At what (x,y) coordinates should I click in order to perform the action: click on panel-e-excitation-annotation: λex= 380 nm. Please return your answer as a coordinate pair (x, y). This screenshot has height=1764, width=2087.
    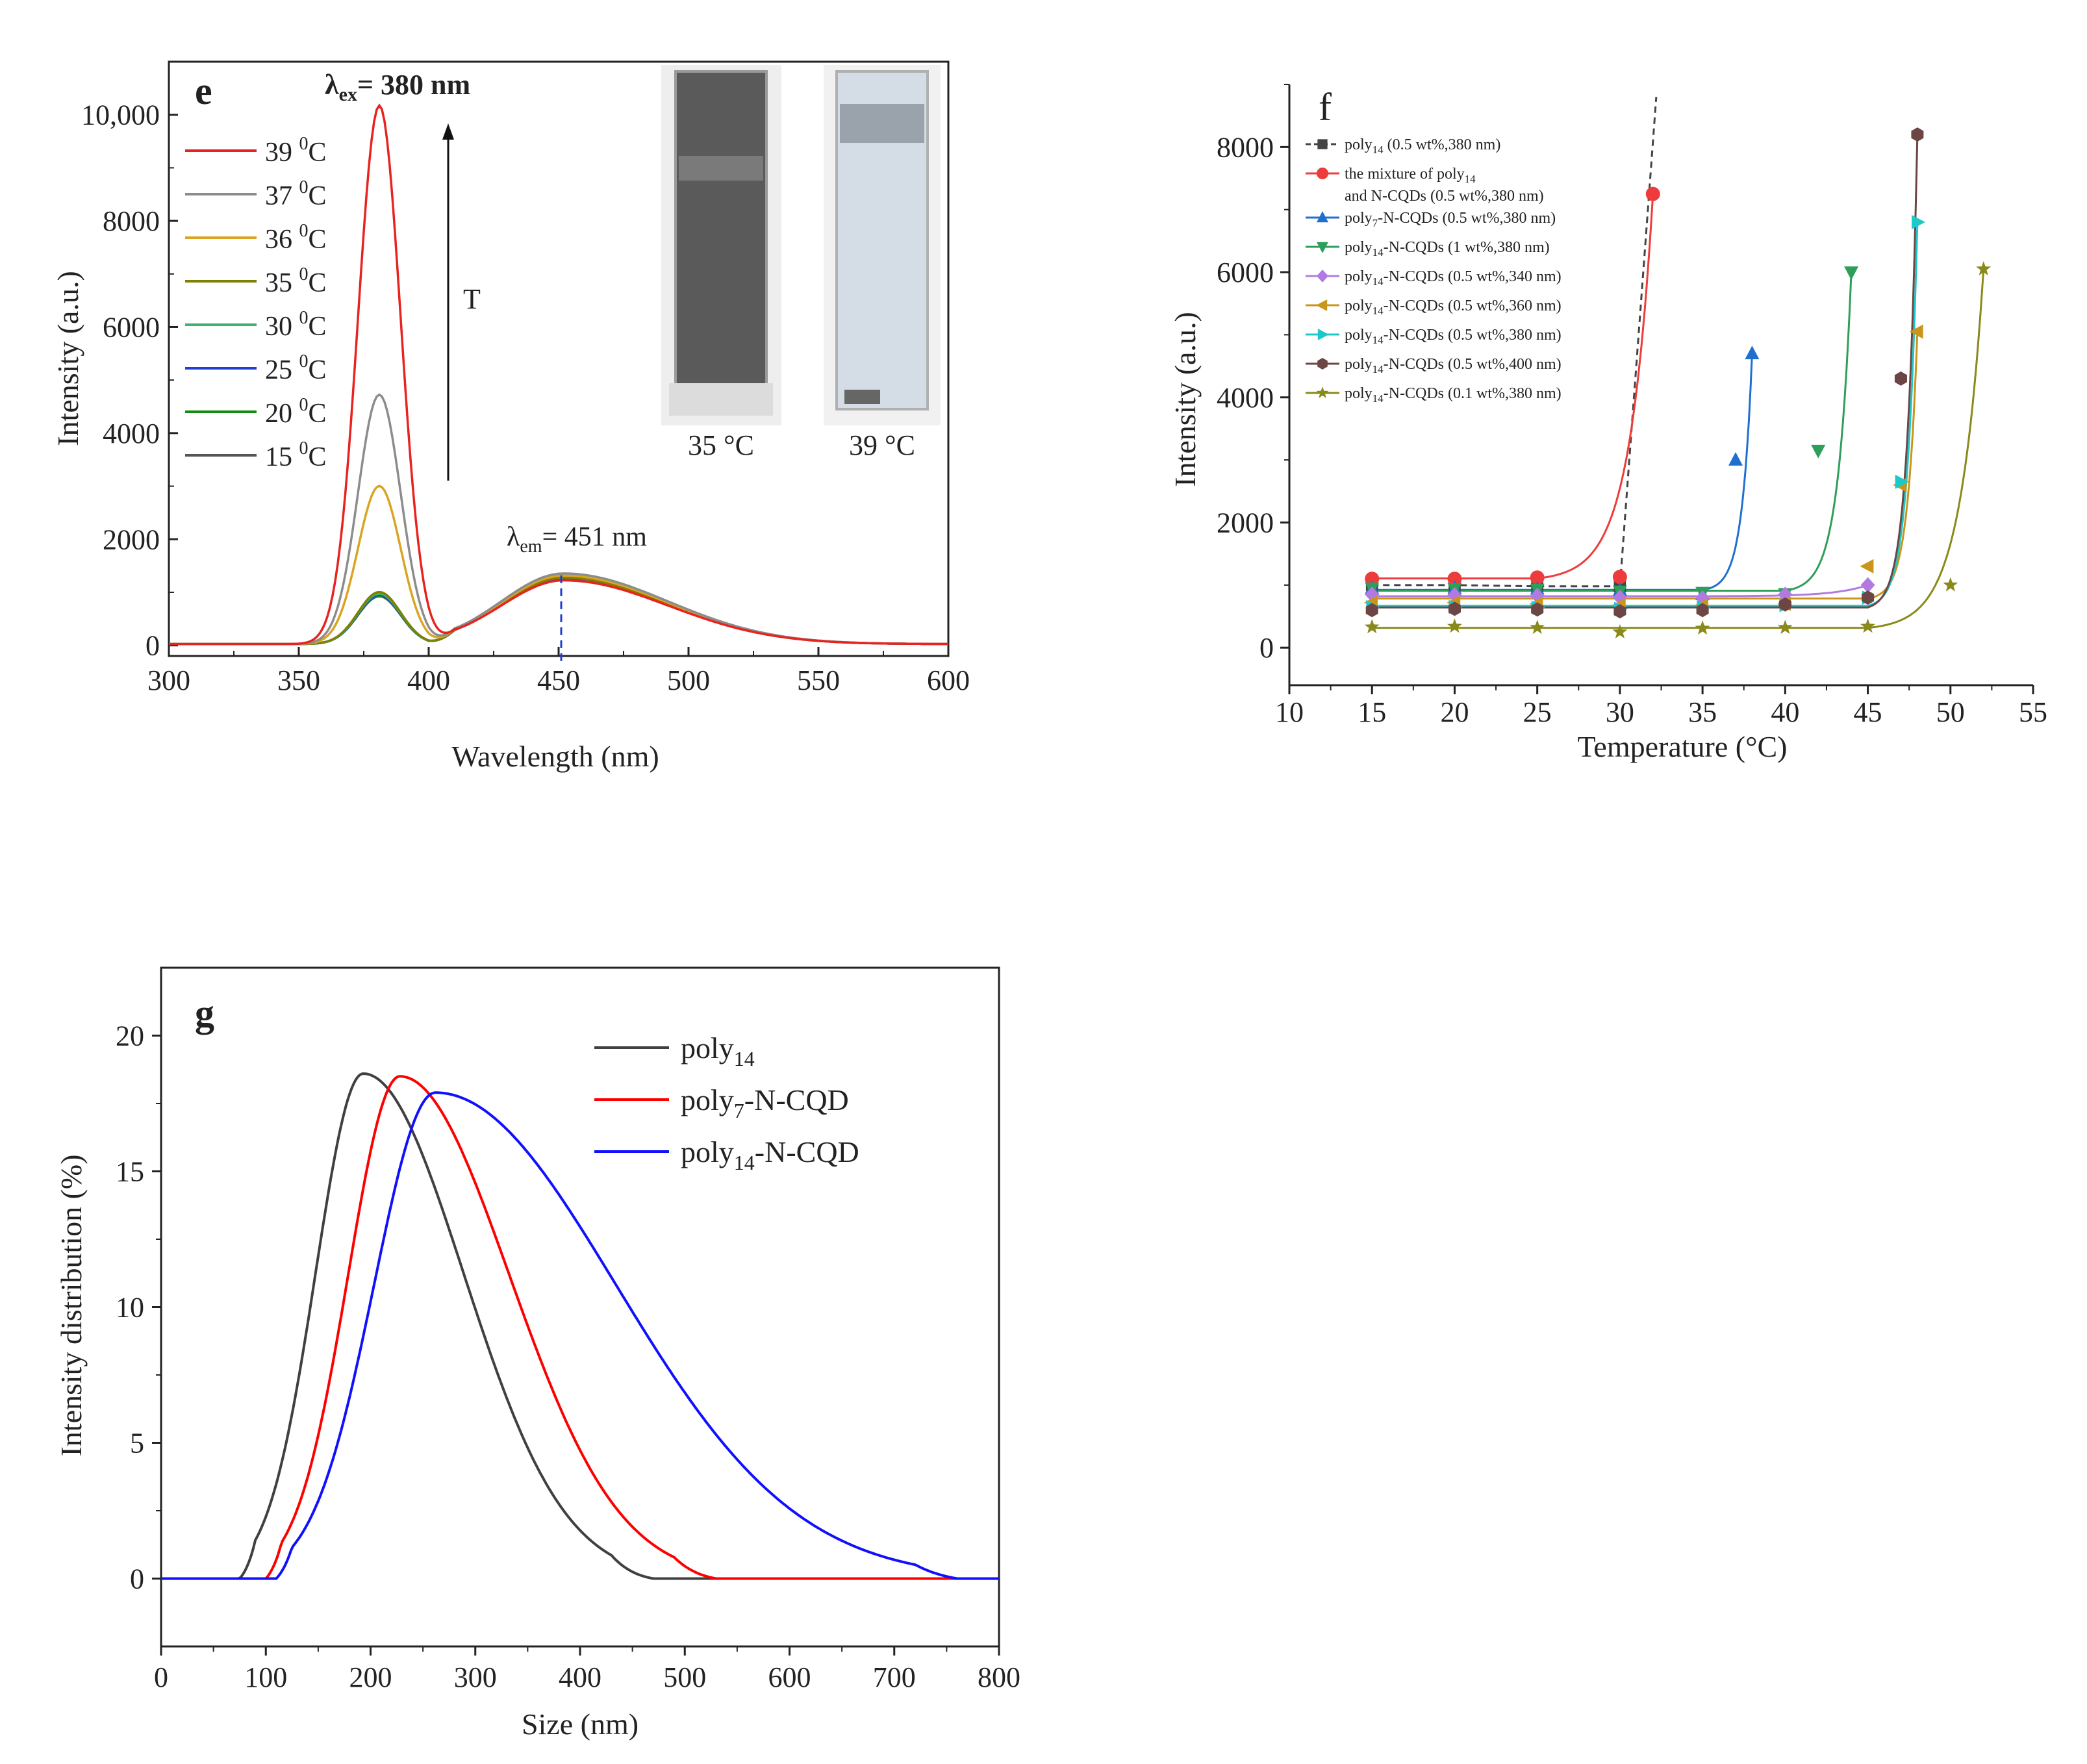
    Looking at the image, I should click on (397, 87).